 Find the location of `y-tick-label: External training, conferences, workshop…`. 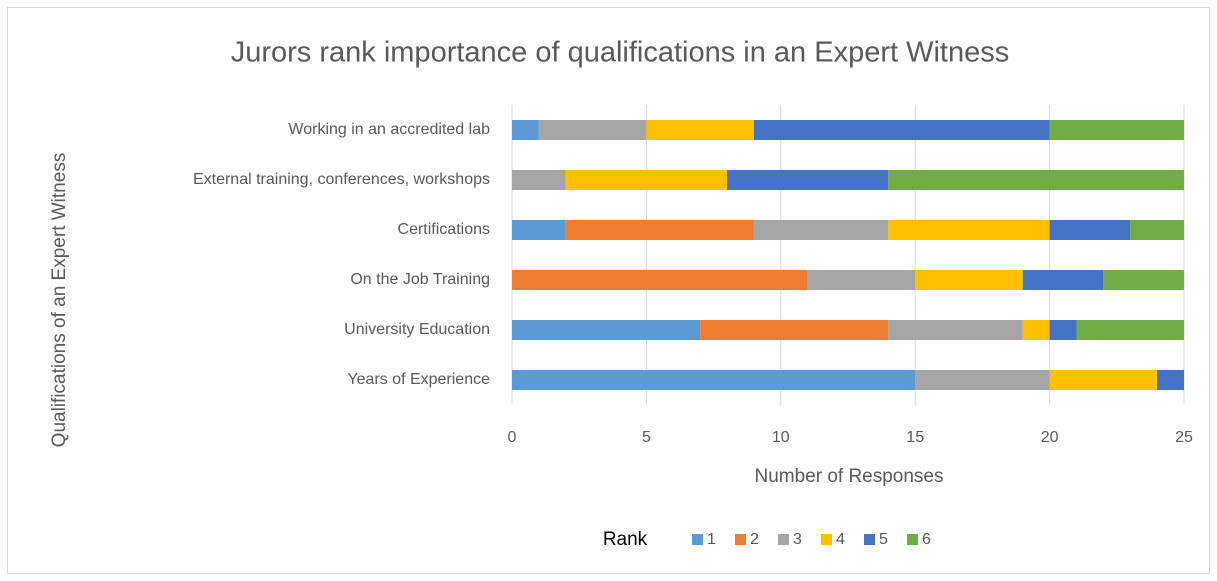

y-tick-label: External training, conferences, workshop… is located at coordinates (341, 179).